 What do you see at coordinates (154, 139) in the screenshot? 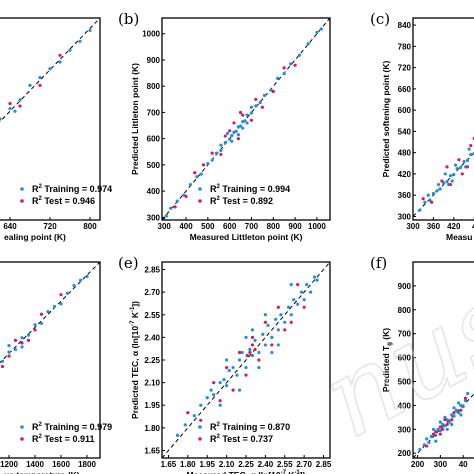
I see `y-tick-label: 600` at bounding box center [154, 139].